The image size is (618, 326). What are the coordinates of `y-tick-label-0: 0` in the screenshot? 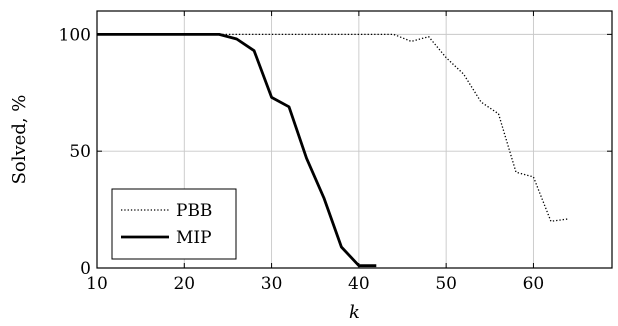 It's located at (85, 269).